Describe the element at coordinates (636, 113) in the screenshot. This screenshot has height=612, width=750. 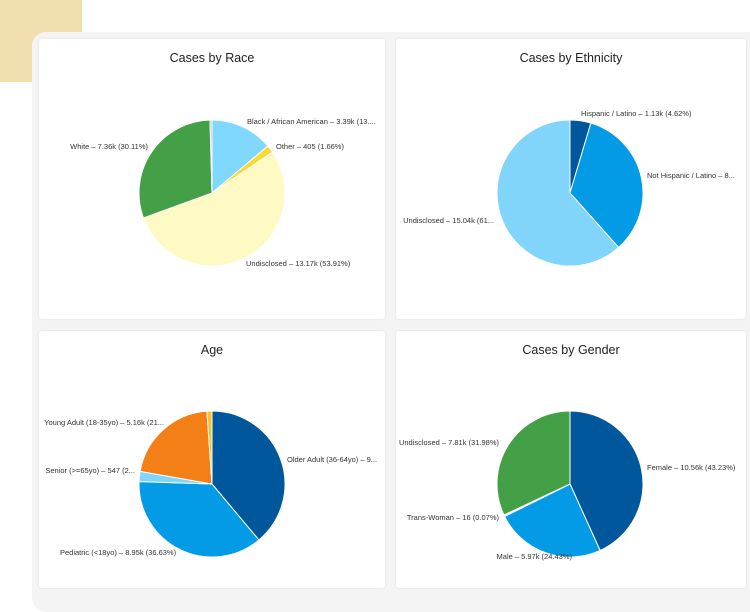
I see `ethnicity-label-hispanic: Hispanic / Latino – 1.13k (4.62%)` at that location.